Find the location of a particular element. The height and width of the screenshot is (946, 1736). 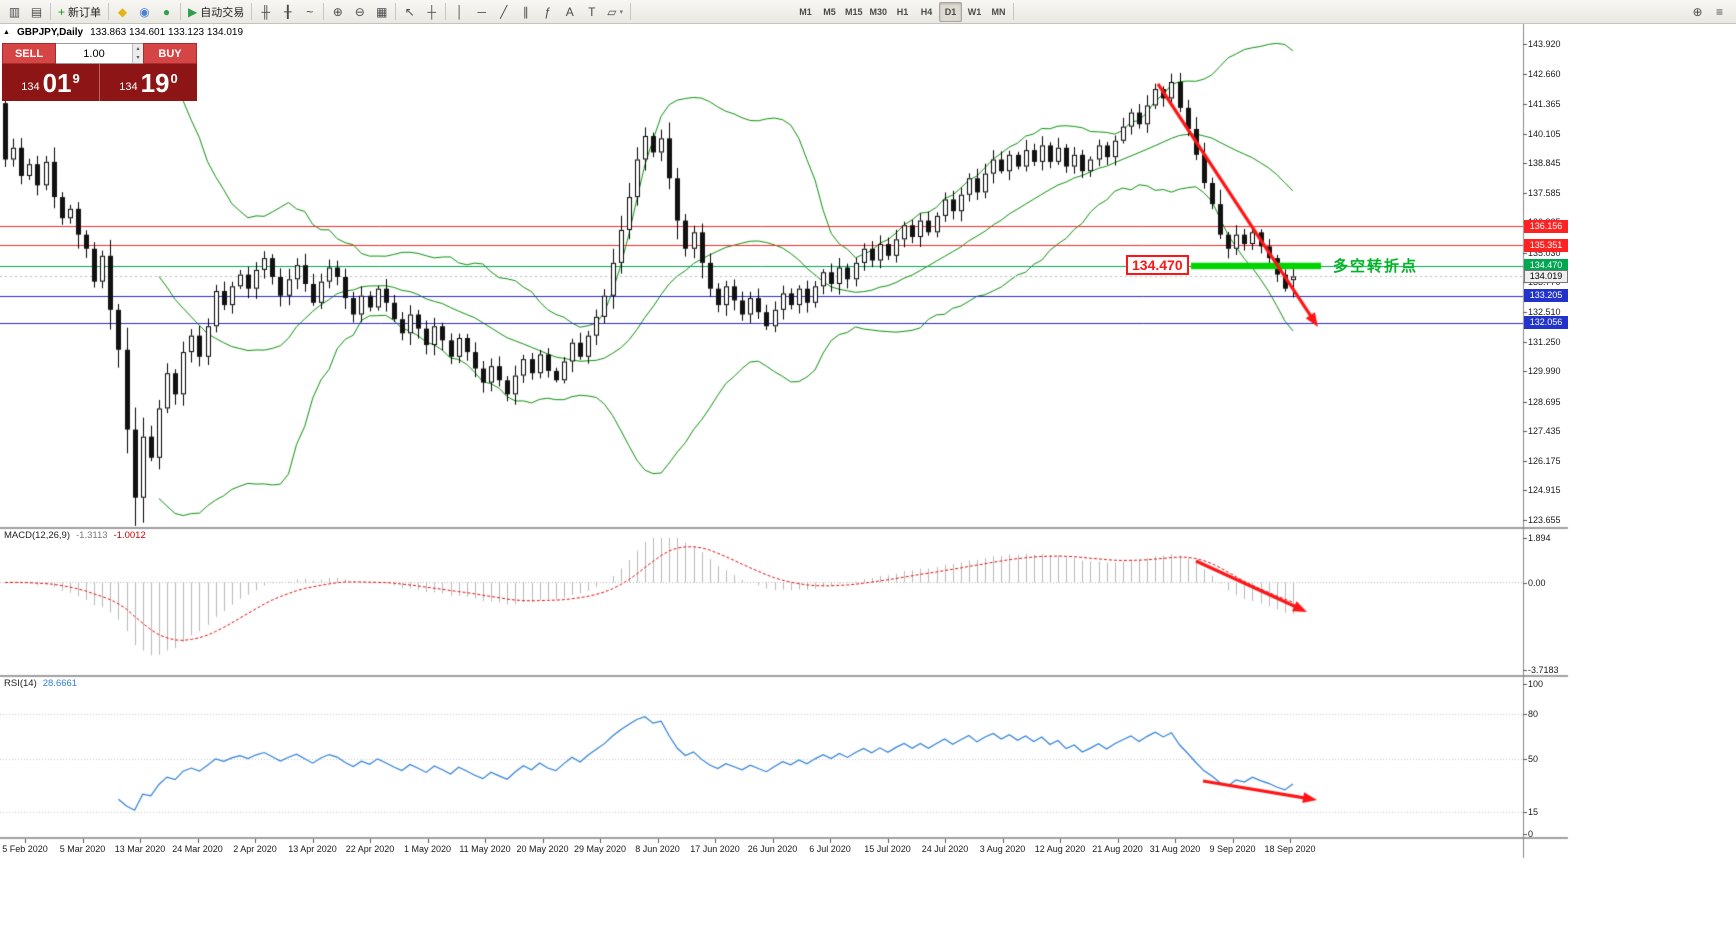

alerts-button: ◆ is located at coordinates (122, 12).